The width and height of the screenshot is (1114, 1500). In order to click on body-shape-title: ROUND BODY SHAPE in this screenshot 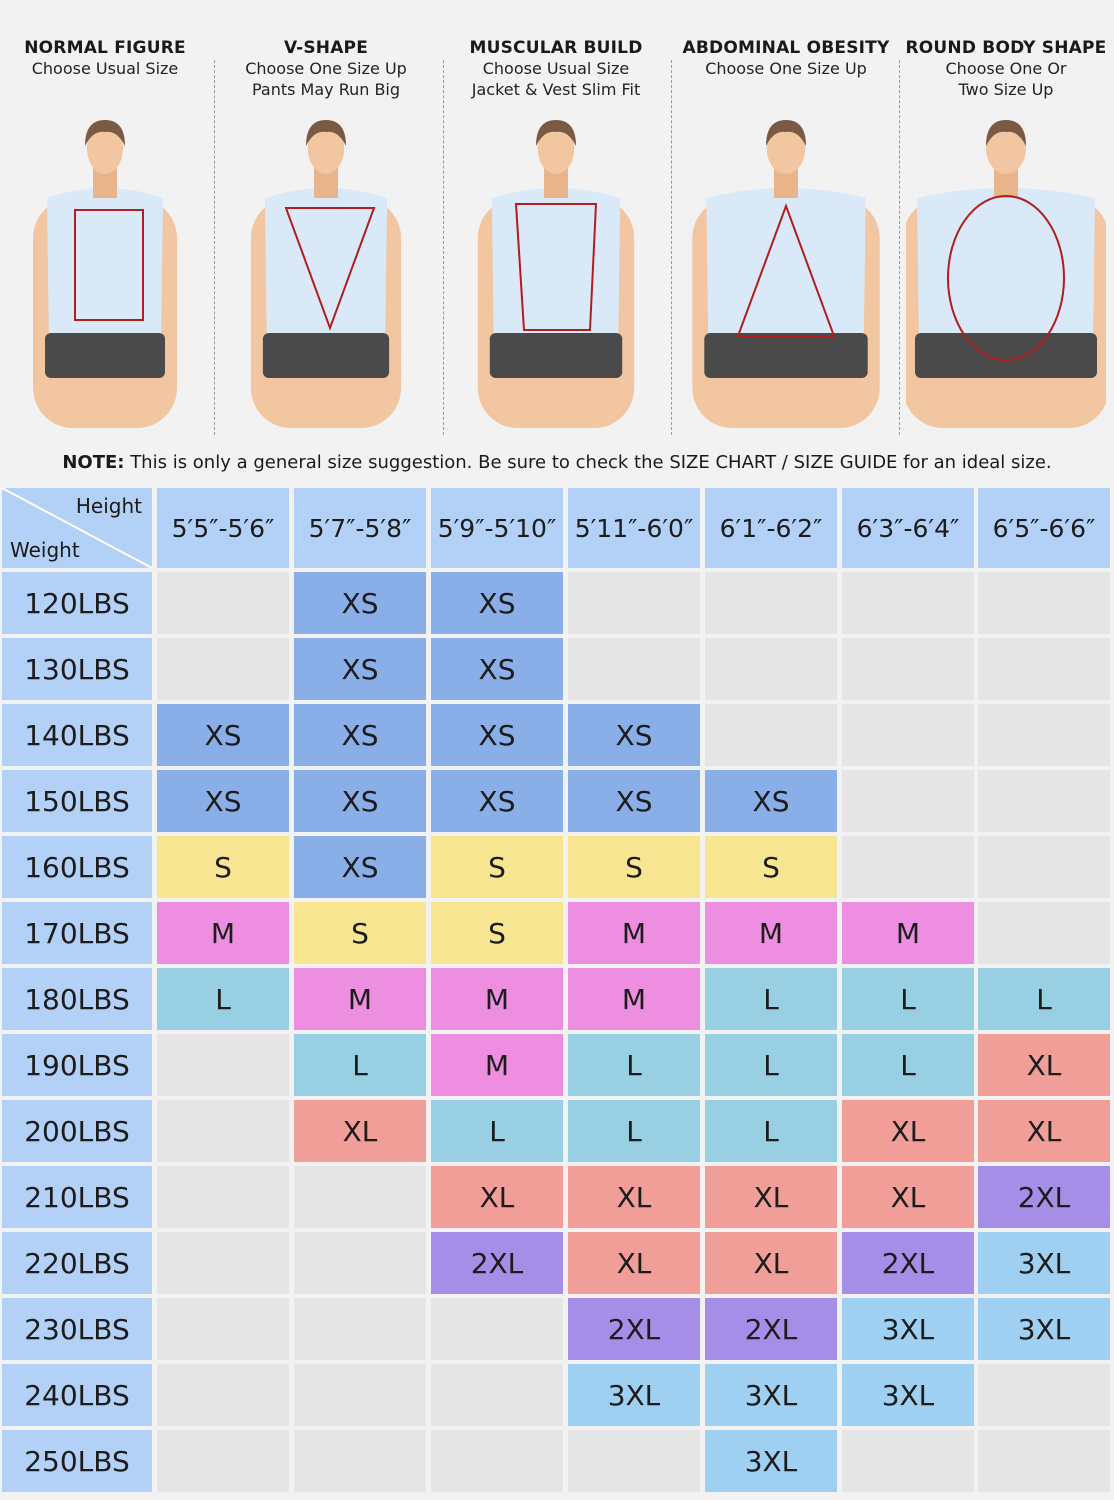, I will do `click(1006, 48)`.